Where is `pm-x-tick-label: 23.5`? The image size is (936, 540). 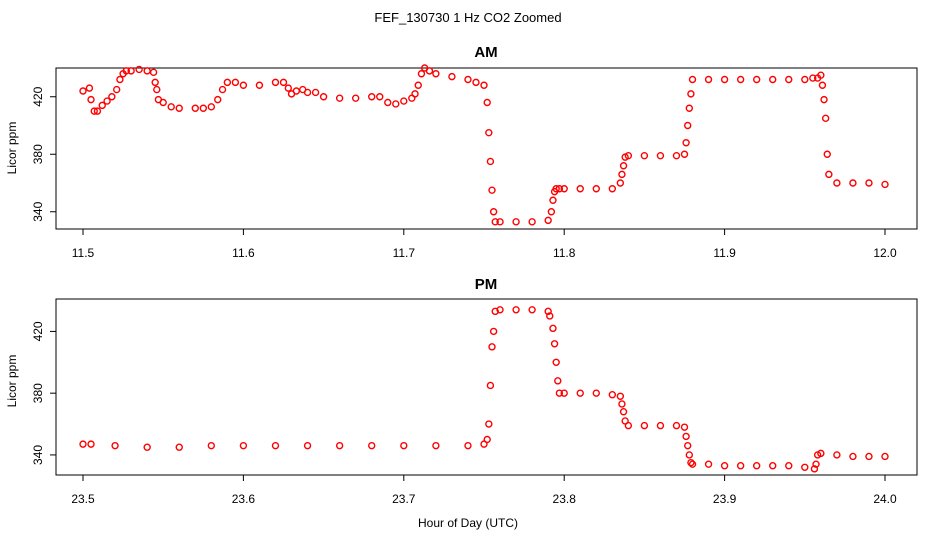 pm-x-tick-label: 23.5 is located at coordinates (83, 499).